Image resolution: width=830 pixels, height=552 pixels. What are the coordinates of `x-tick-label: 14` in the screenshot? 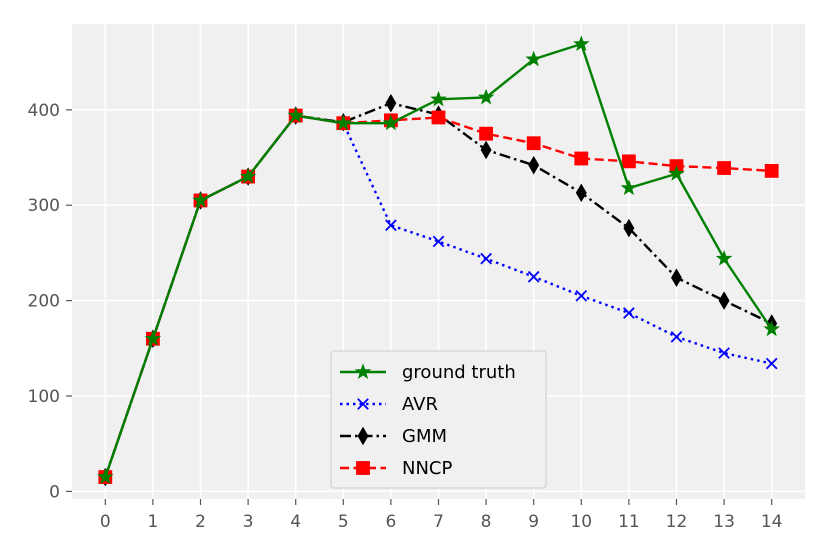 It's located at (772, 522).